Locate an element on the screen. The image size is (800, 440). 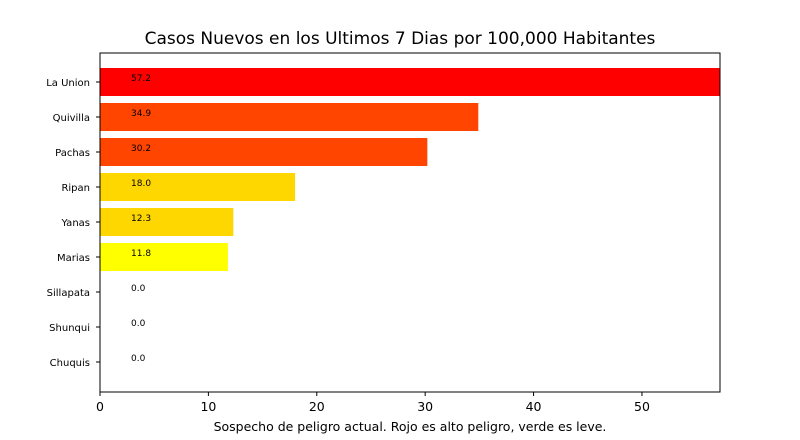
bar-pachas is located at coordinates (264, 152).